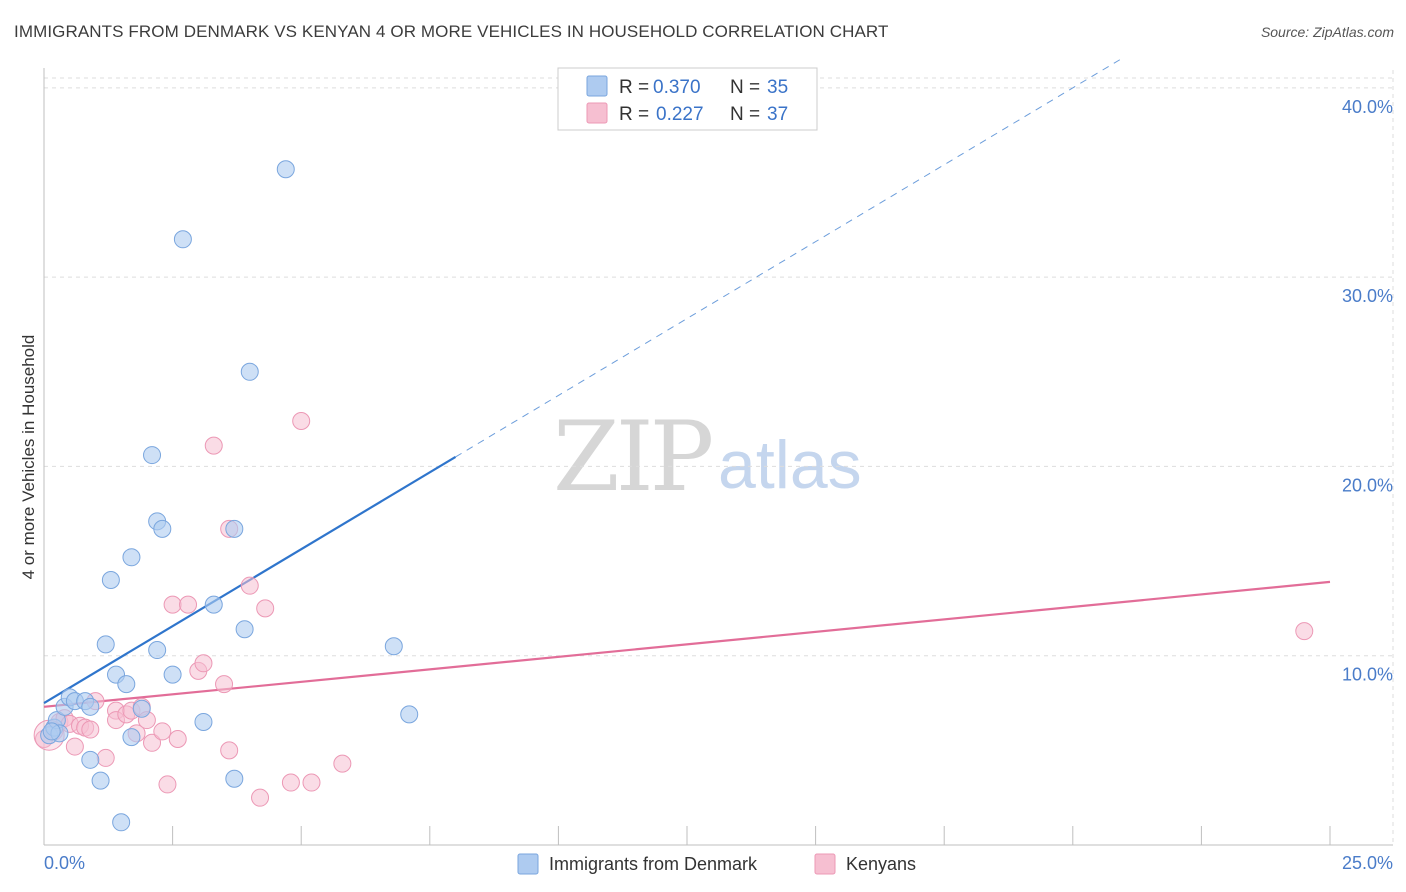 The width and height of the screenshot is (1406, 892). Describe the element at coordinates (632, 457) in the screenshot. I see `watermark-zip: ZIP` at that location.